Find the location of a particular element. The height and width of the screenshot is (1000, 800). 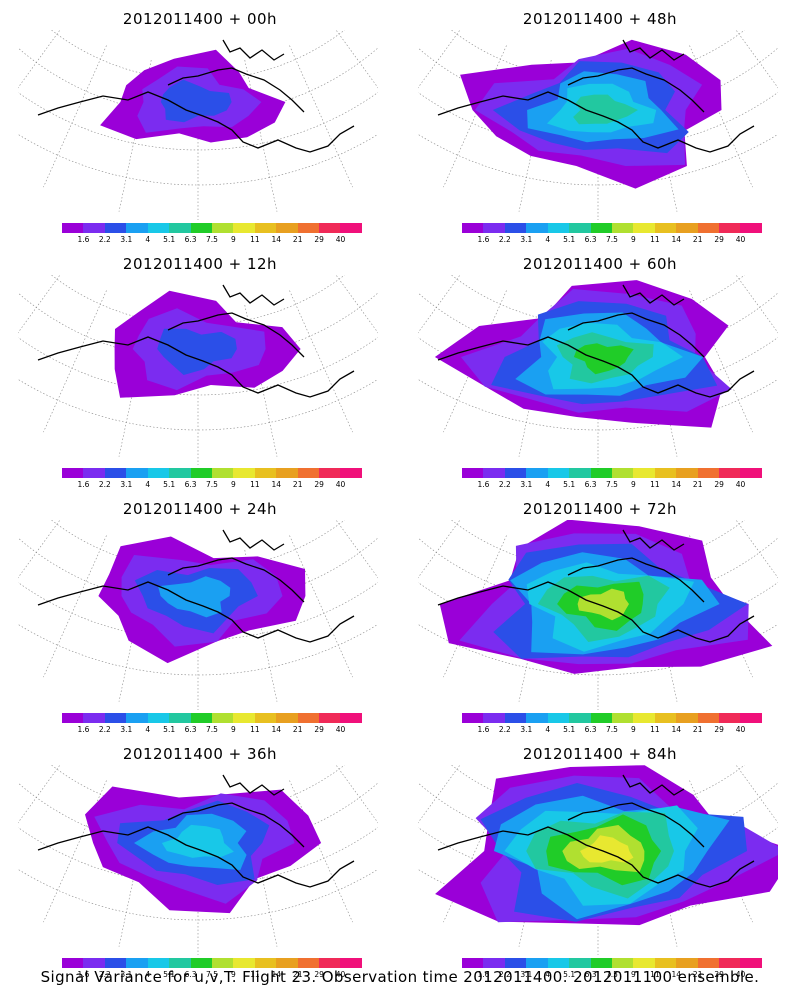

panel-title: 2012011400 + 12h is located at coordinates (200, 264).